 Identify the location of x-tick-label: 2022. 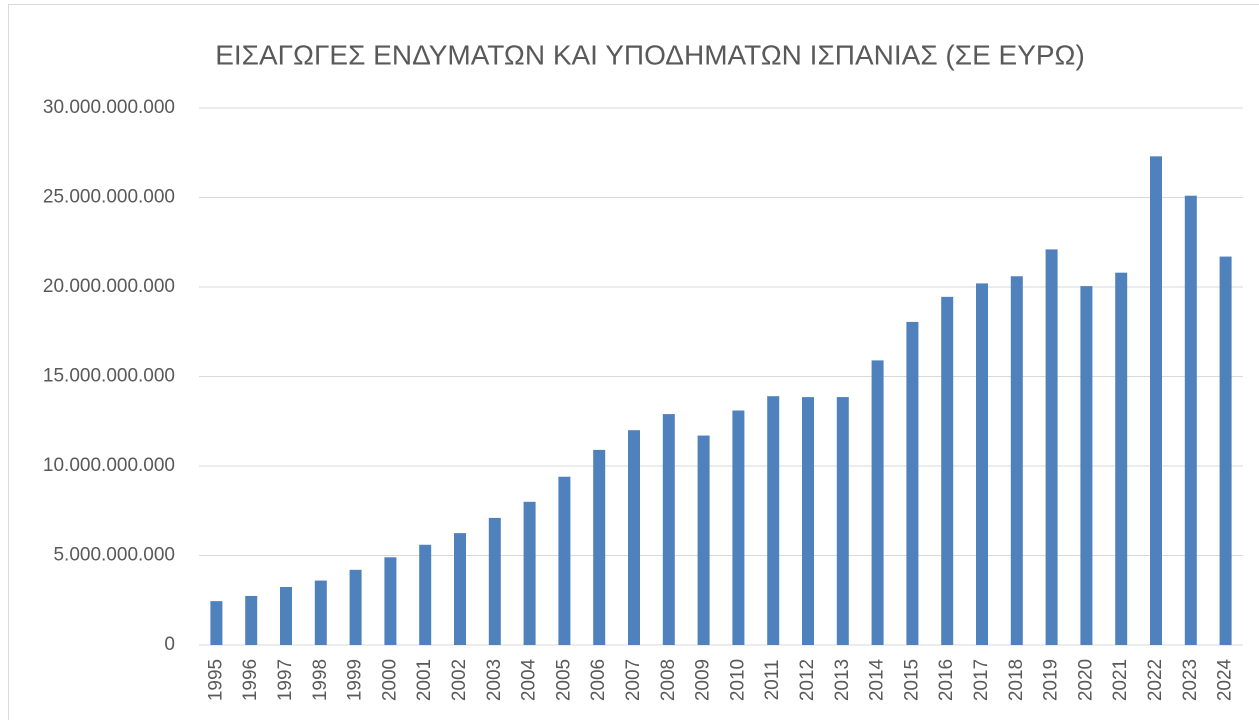
(1155, 680).